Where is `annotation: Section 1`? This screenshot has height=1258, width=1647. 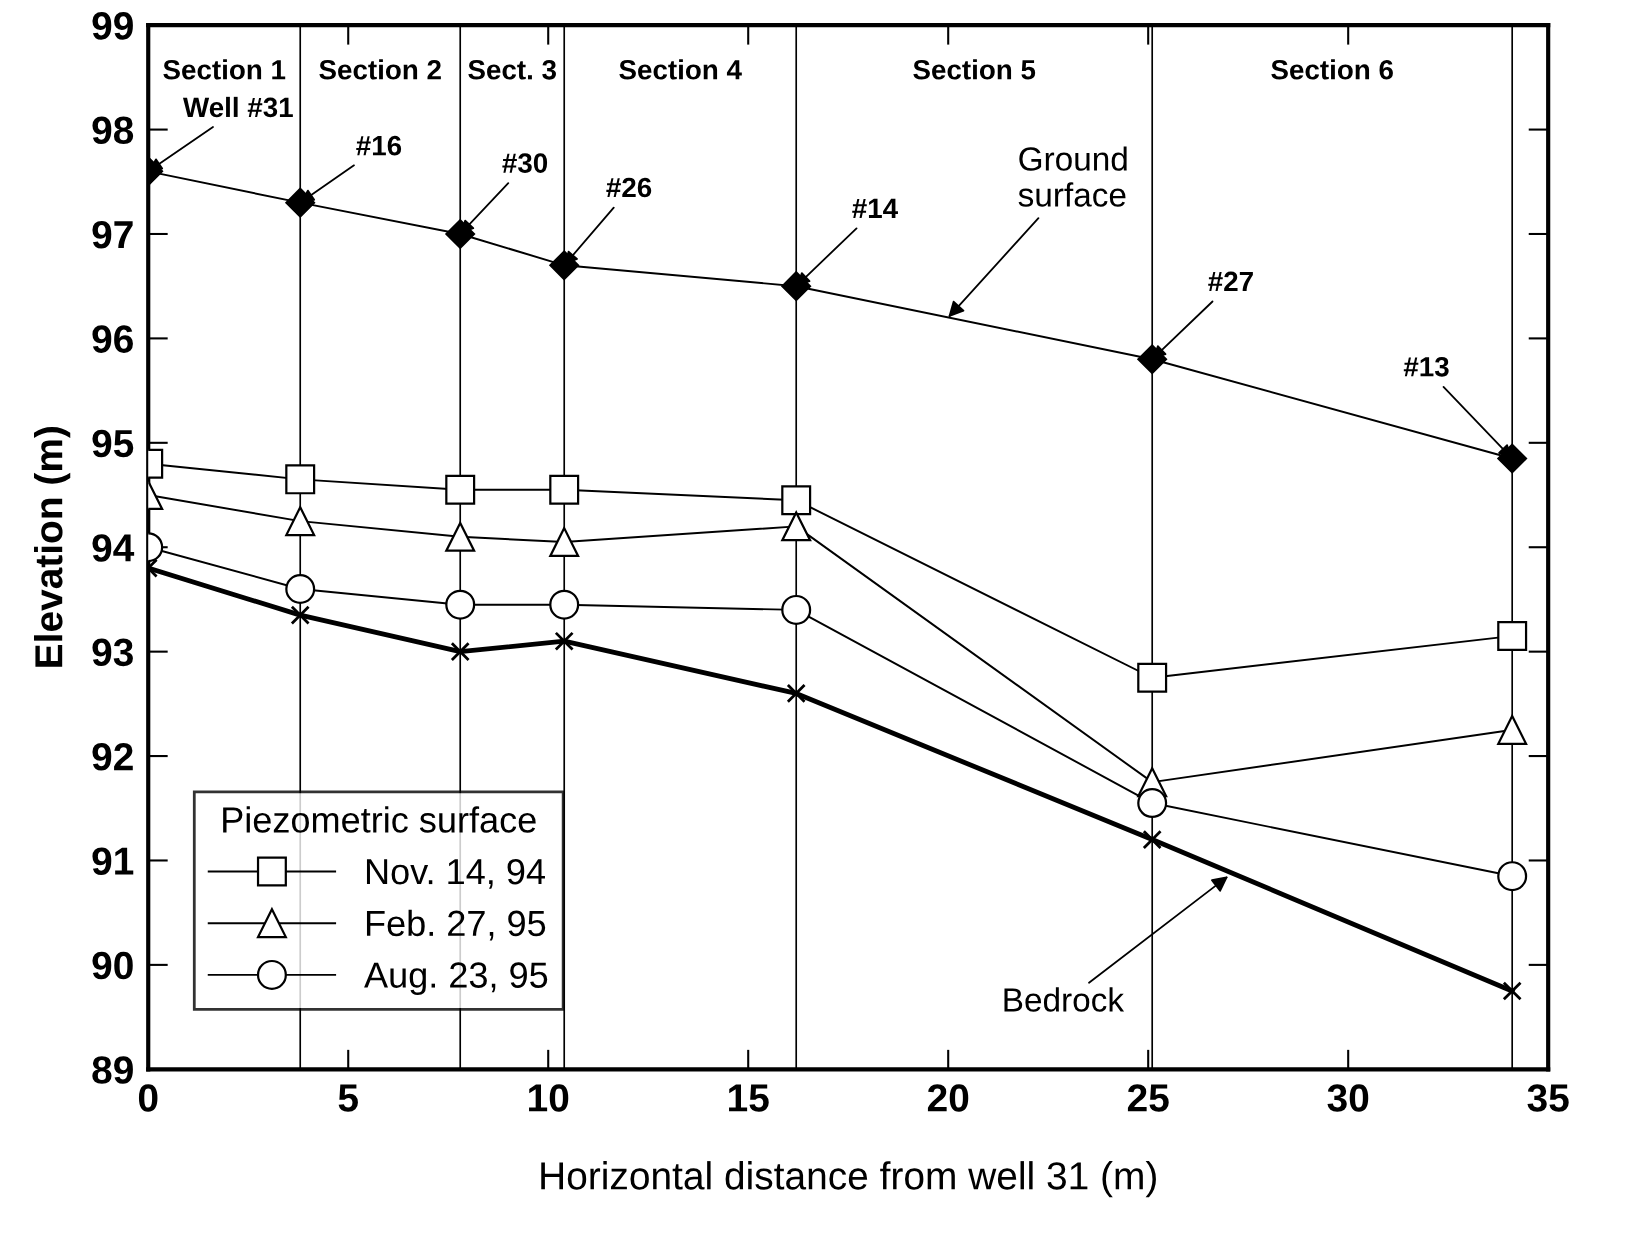 annotation: Section 1 is located at coordinates (224, 69).